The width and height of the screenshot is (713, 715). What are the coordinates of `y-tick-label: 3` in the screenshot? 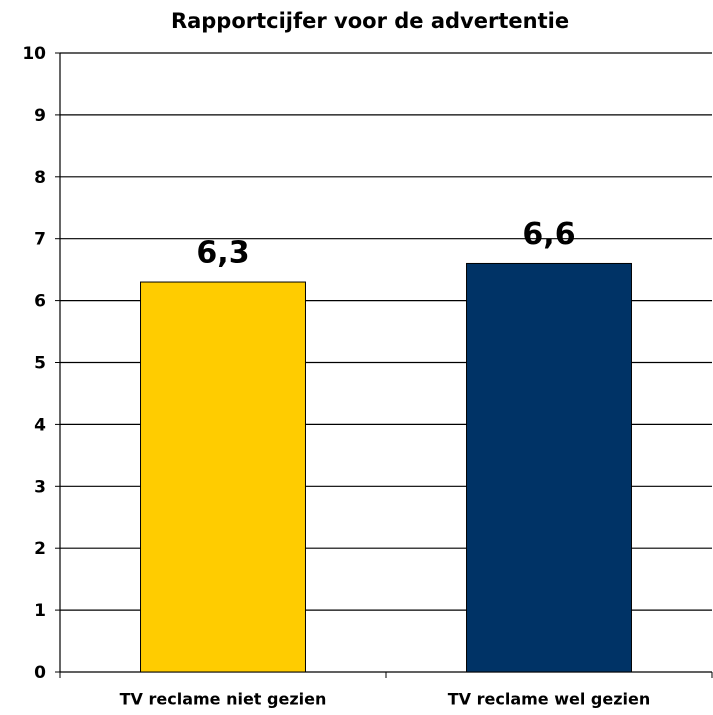 It's located at (40, 487).